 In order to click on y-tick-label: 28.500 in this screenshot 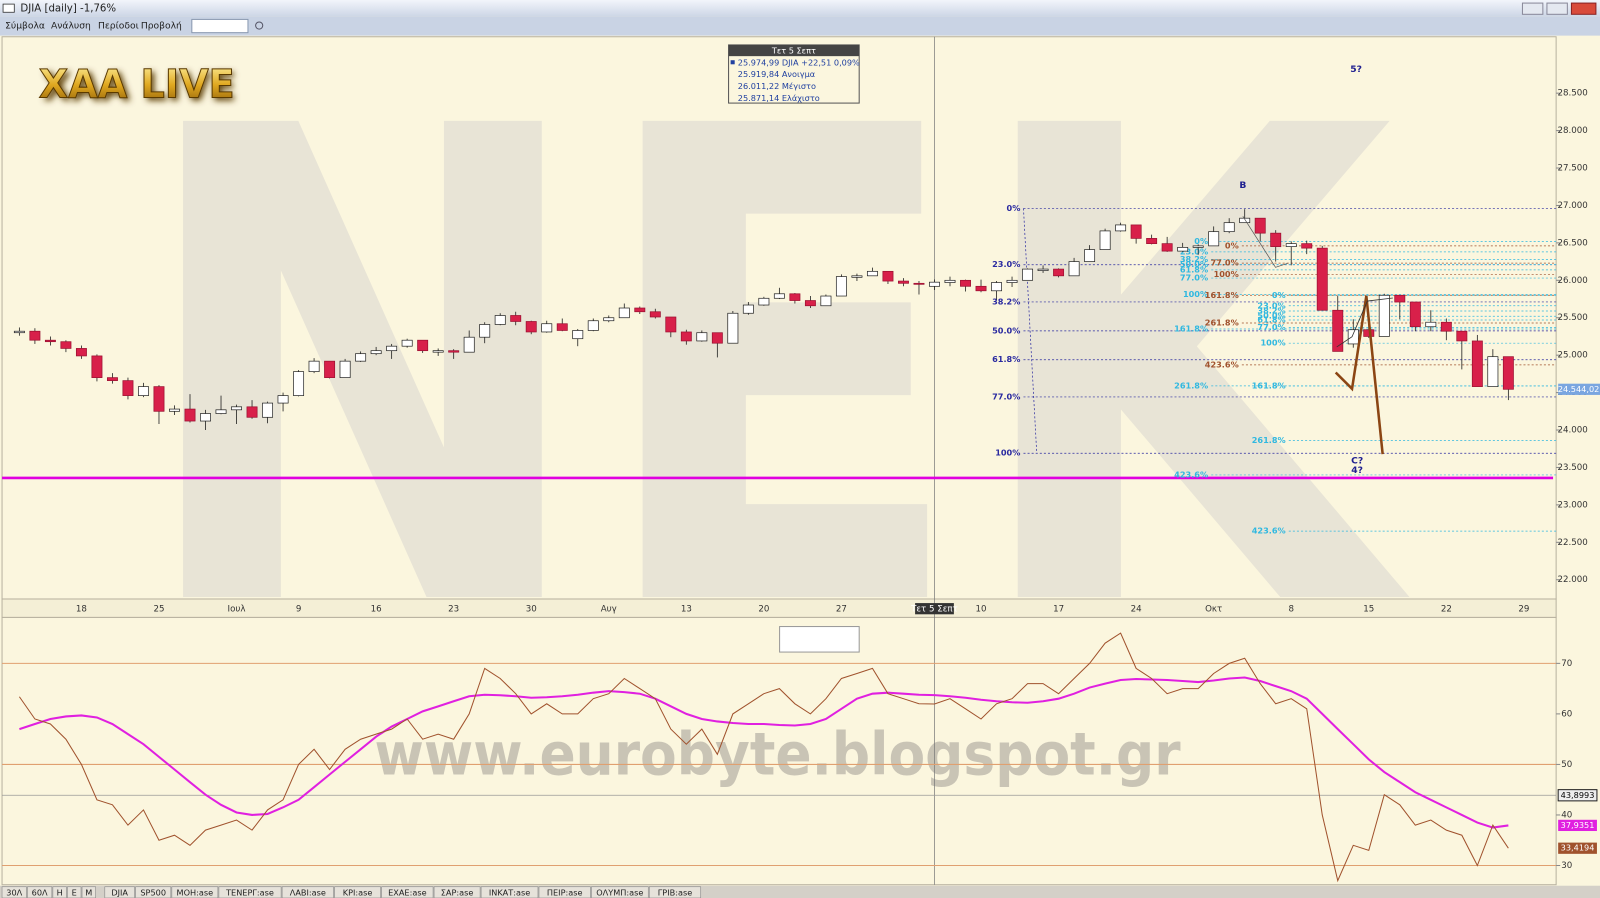, I will do `click(1572, 94)`.